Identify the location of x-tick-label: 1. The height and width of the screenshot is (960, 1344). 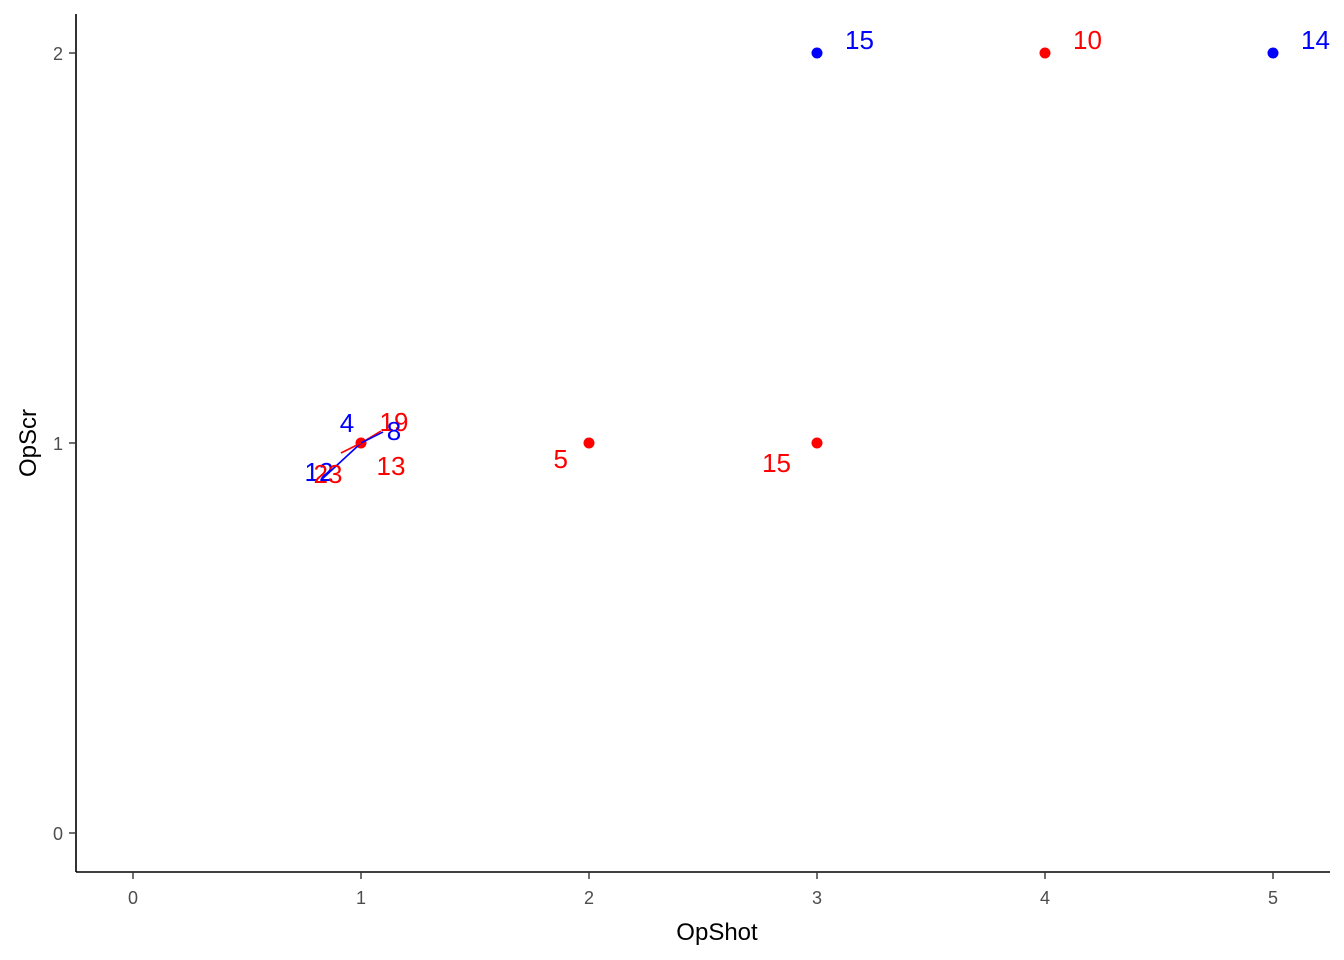
(361, 898).